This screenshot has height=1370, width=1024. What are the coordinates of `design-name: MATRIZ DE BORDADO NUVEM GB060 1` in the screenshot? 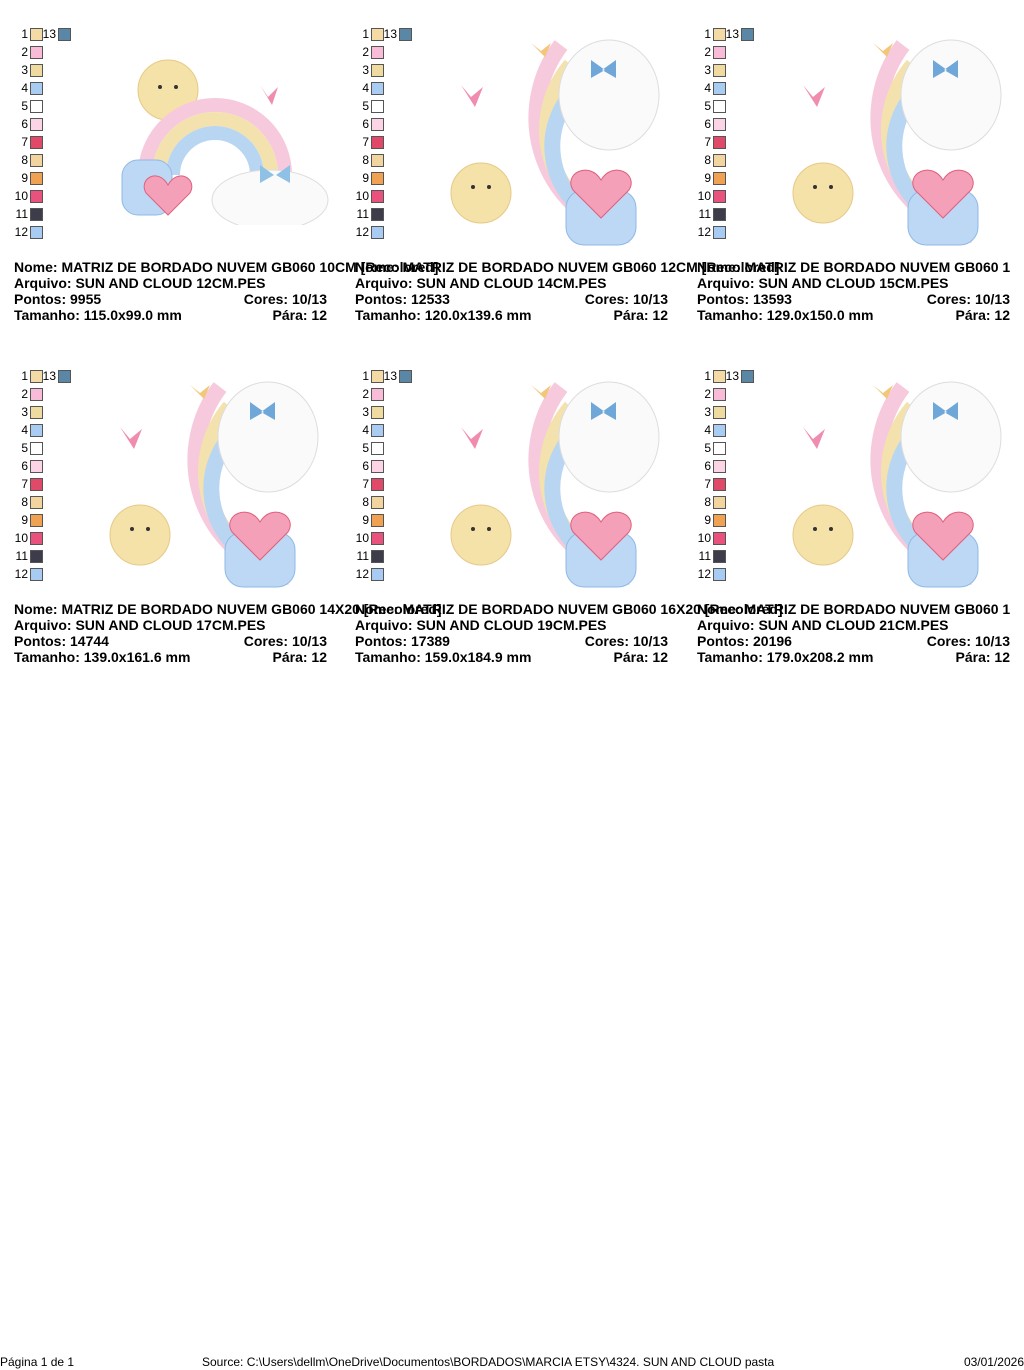 It's located at (877, 609).